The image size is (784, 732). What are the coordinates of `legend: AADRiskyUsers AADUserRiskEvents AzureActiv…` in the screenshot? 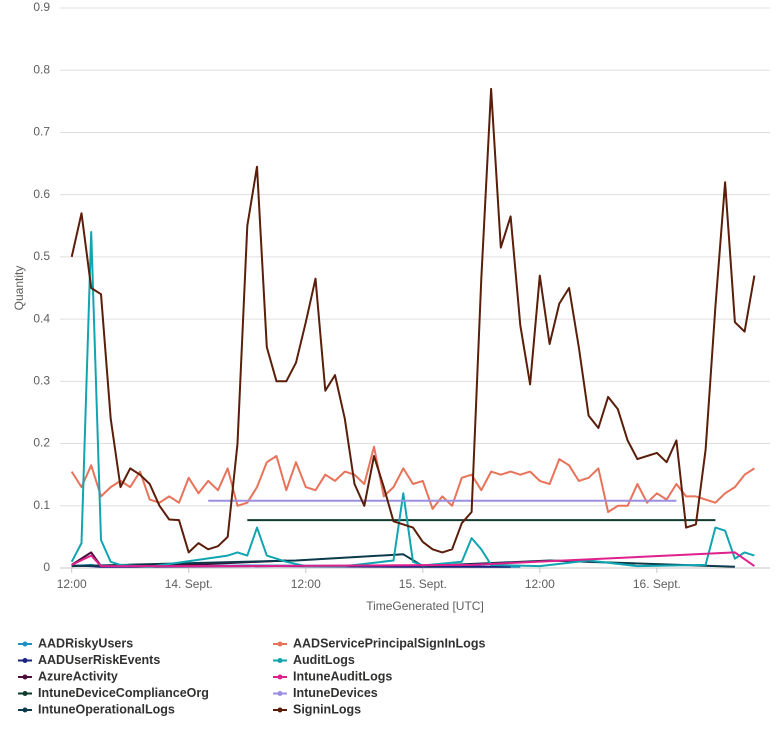 It's located at (251, 676).